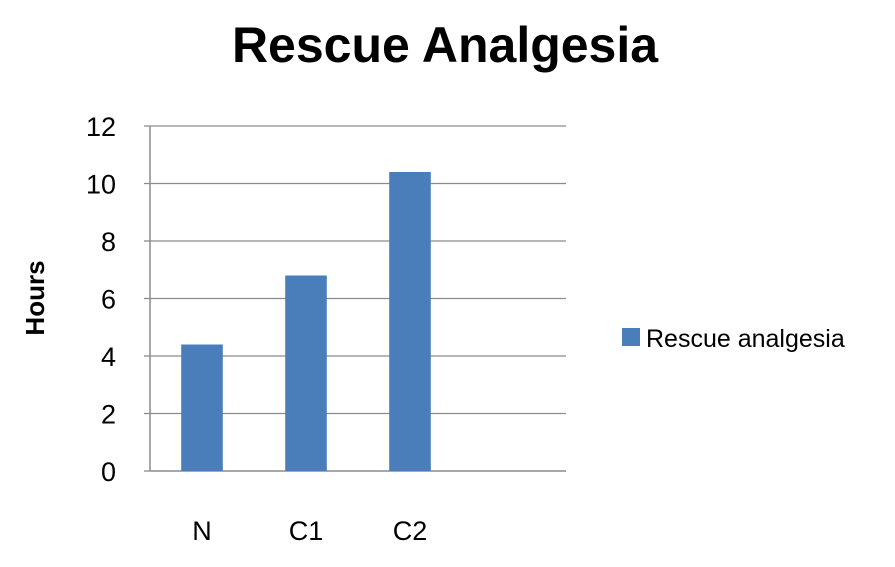 The height and width of the screenshot is (567, 895). Describe the element at coordinates (745, 339) in the screenshot. I see `legend-label: Rescue analgesia` at that location.